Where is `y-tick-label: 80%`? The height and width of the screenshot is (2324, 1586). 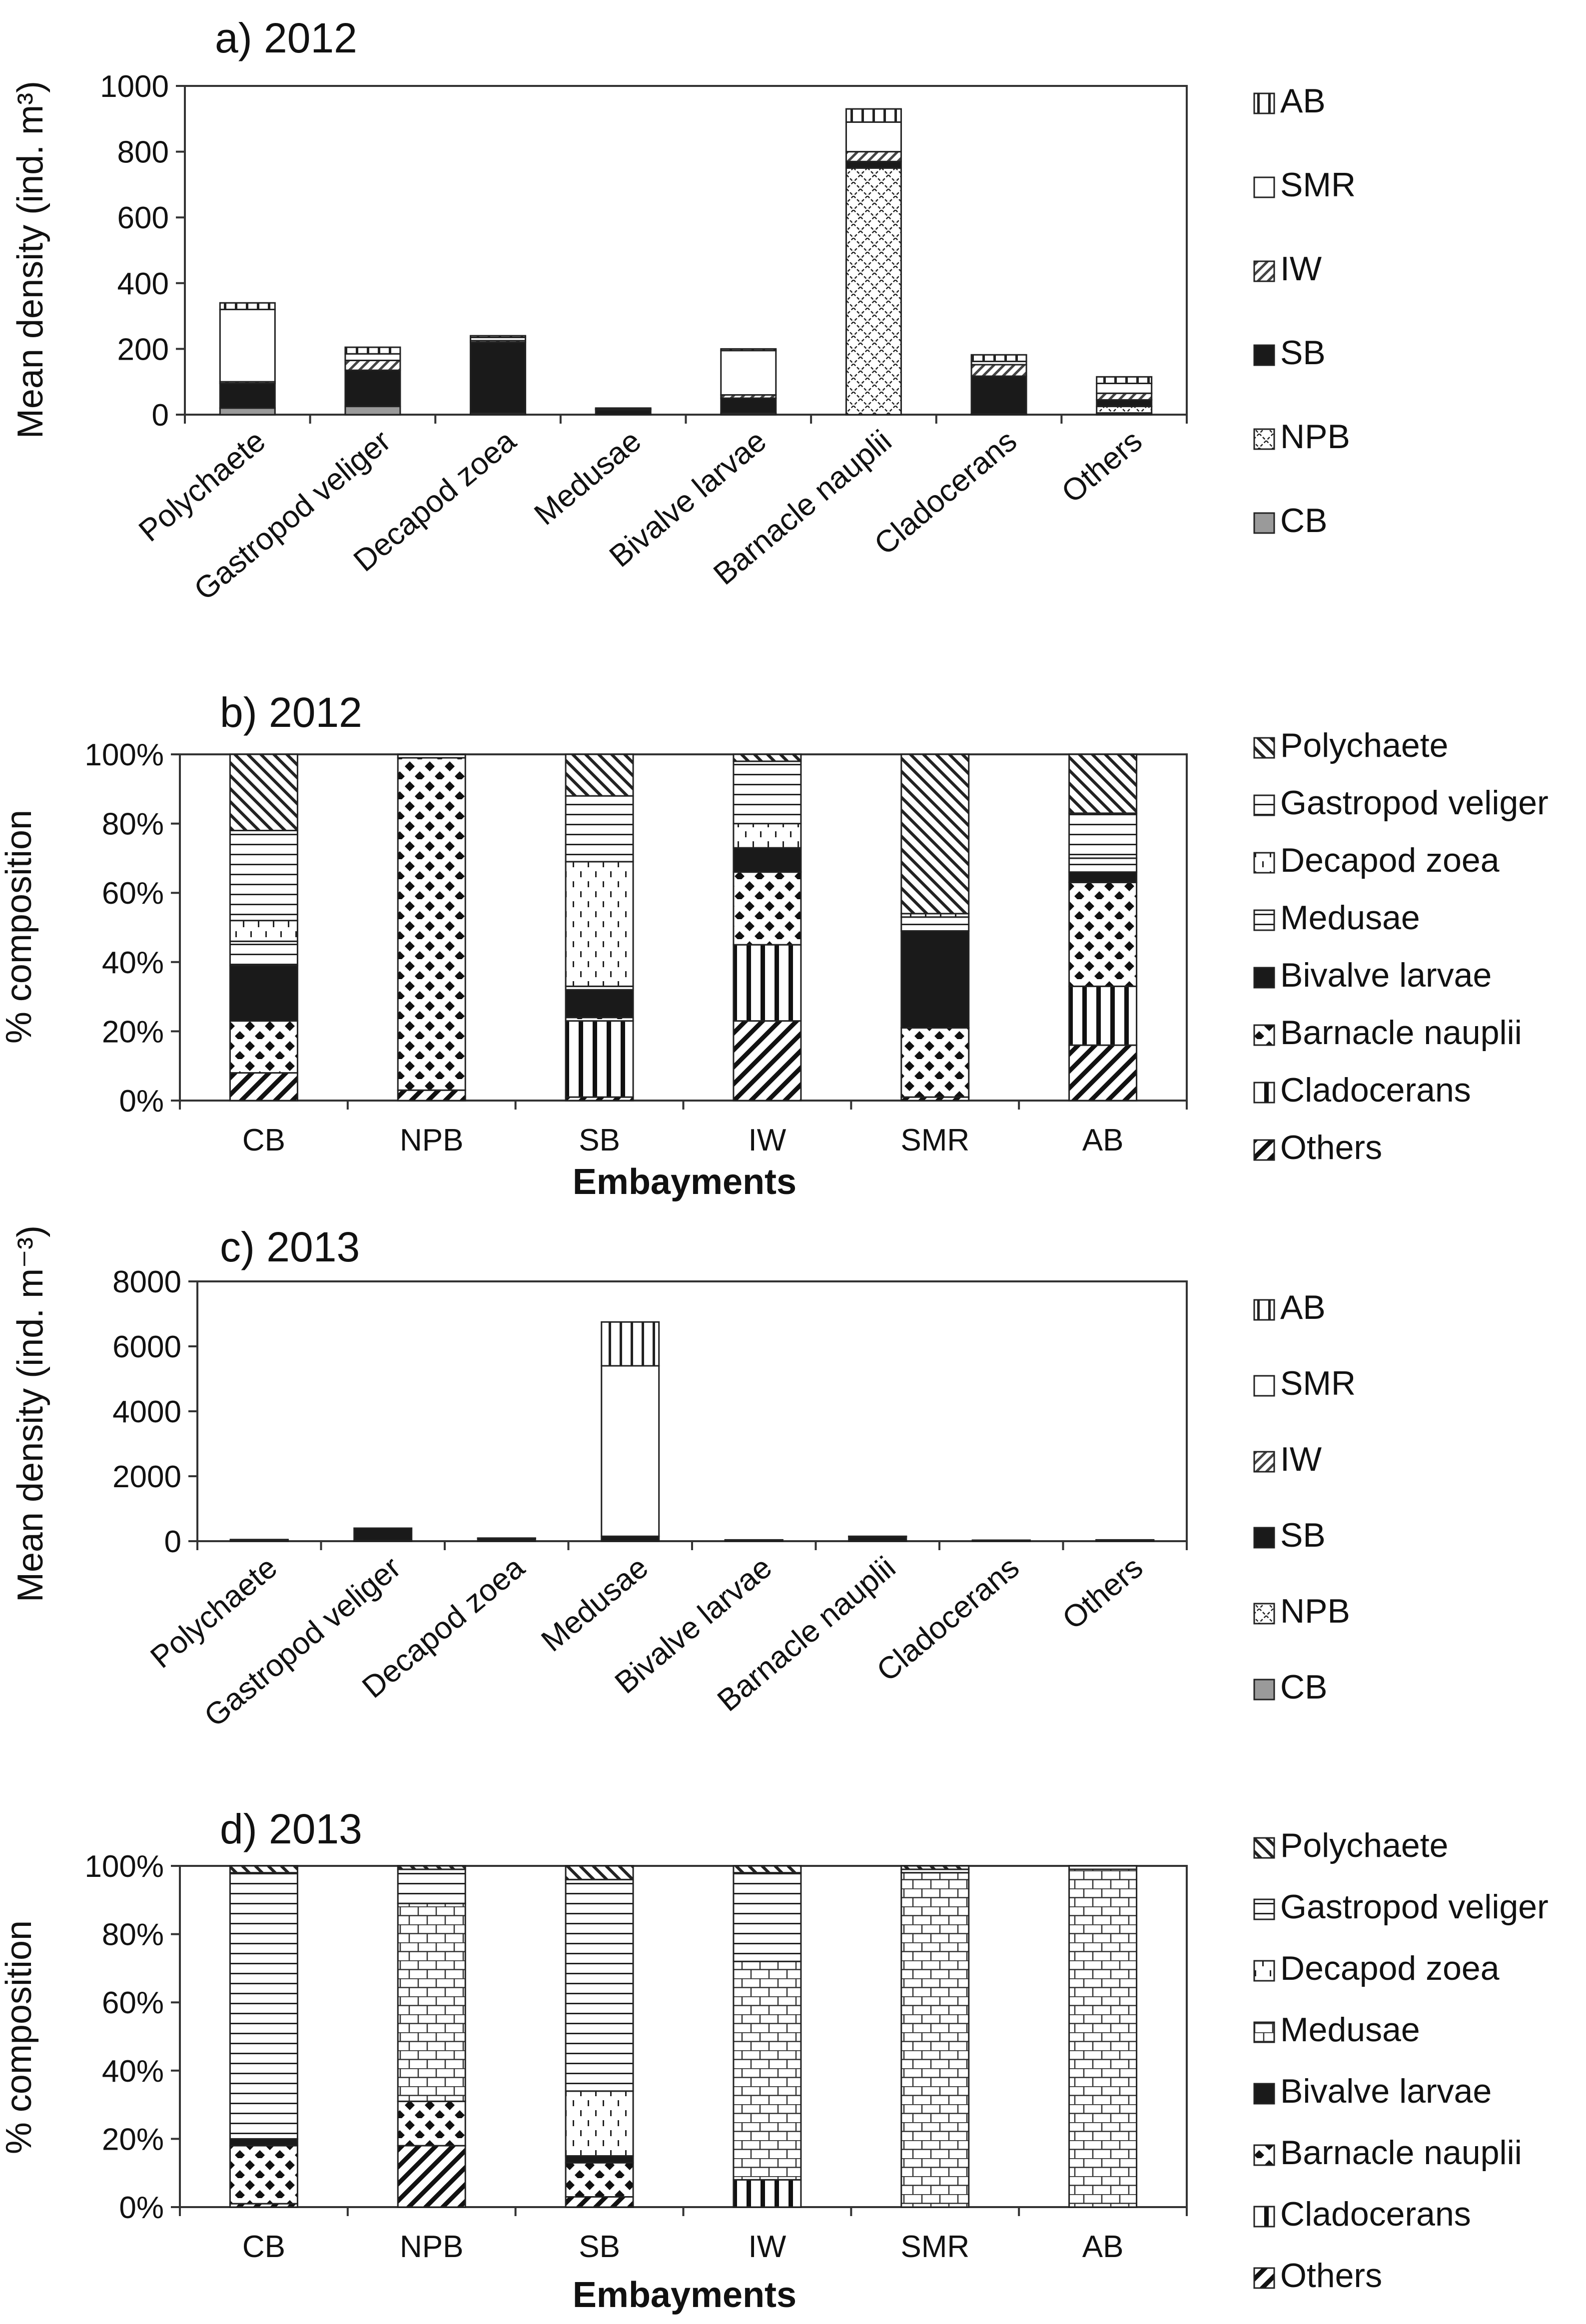 y-tick-label: 80% is located at coordinates (133, 825).